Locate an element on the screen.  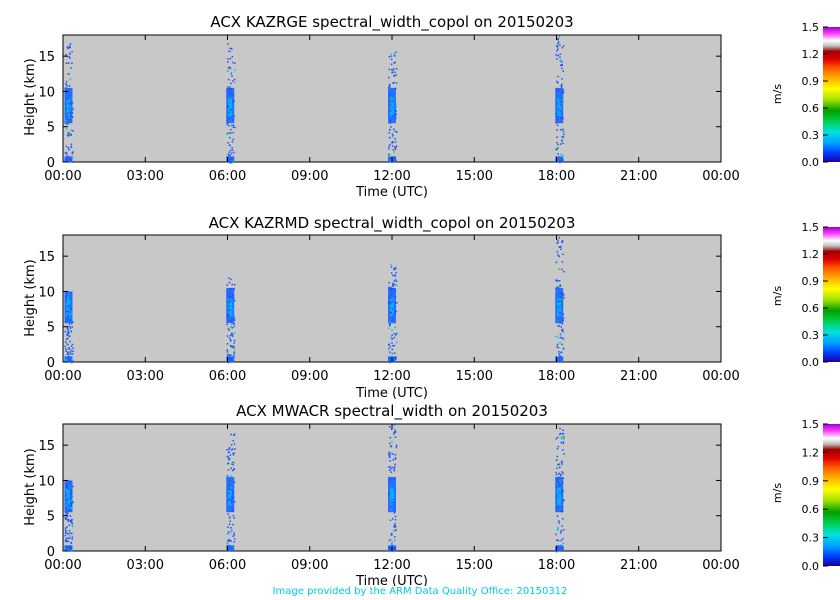
panel-2-x-tick-label: 00:00 is located at coordinates (62, 376).